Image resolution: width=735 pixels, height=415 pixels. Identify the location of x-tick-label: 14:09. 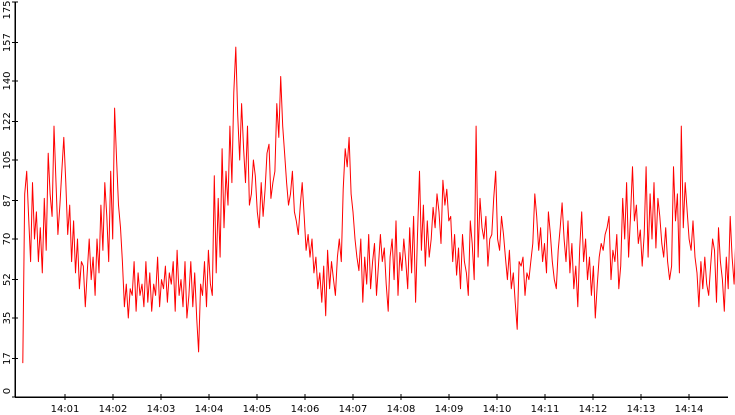
(449, 409).